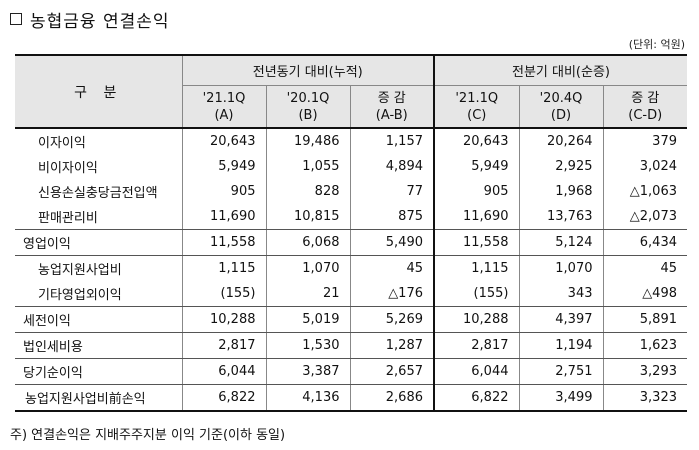 This screenshot has width=699, height=450. I want to click on cell-value: 4,894, so click(391, 166).